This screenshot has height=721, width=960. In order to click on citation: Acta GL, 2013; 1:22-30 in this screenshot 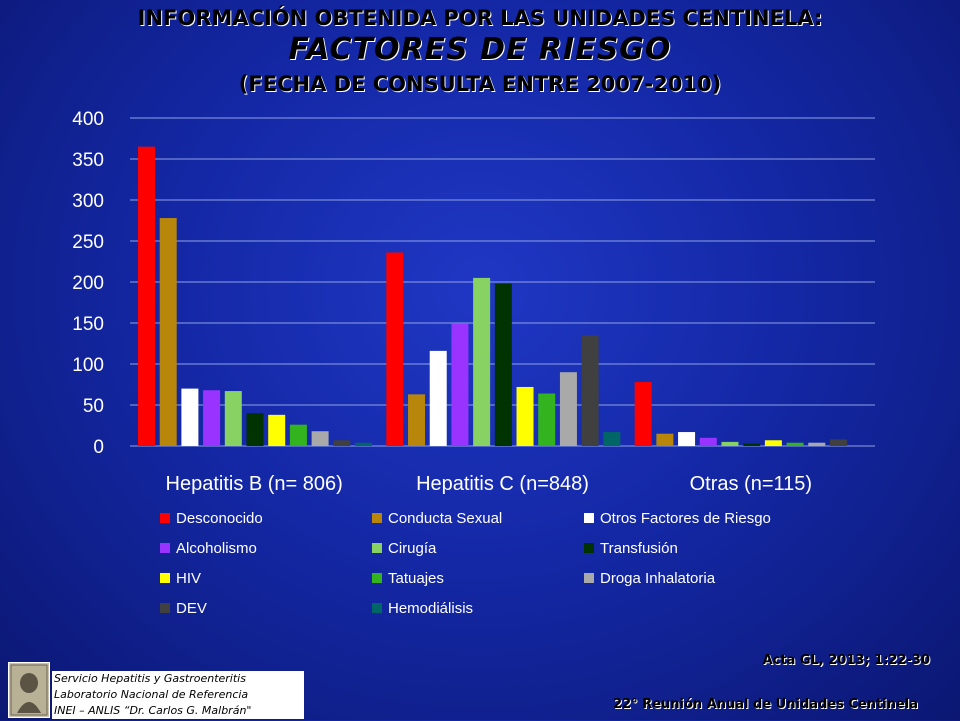, I will do `click(846, 660)`.